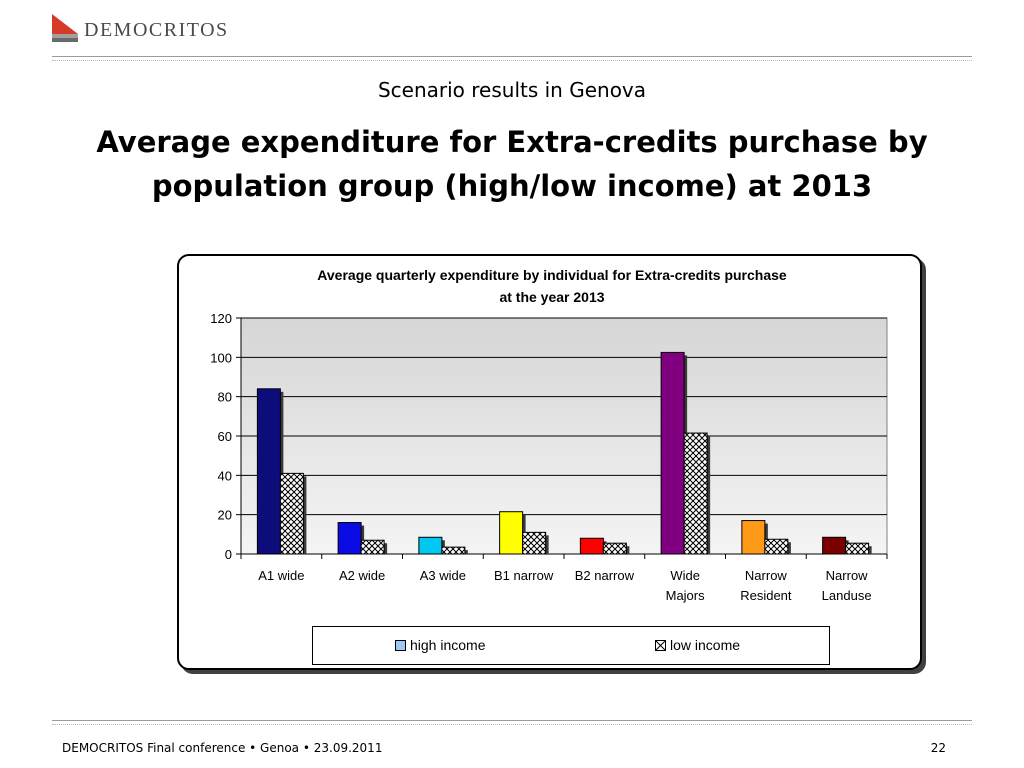 The image size is (1024, 768). What do you see at coordinates (605, 575) in the screenshot?
I see `x-tick-label: B2 narrow` at bounding box center [605, 575].